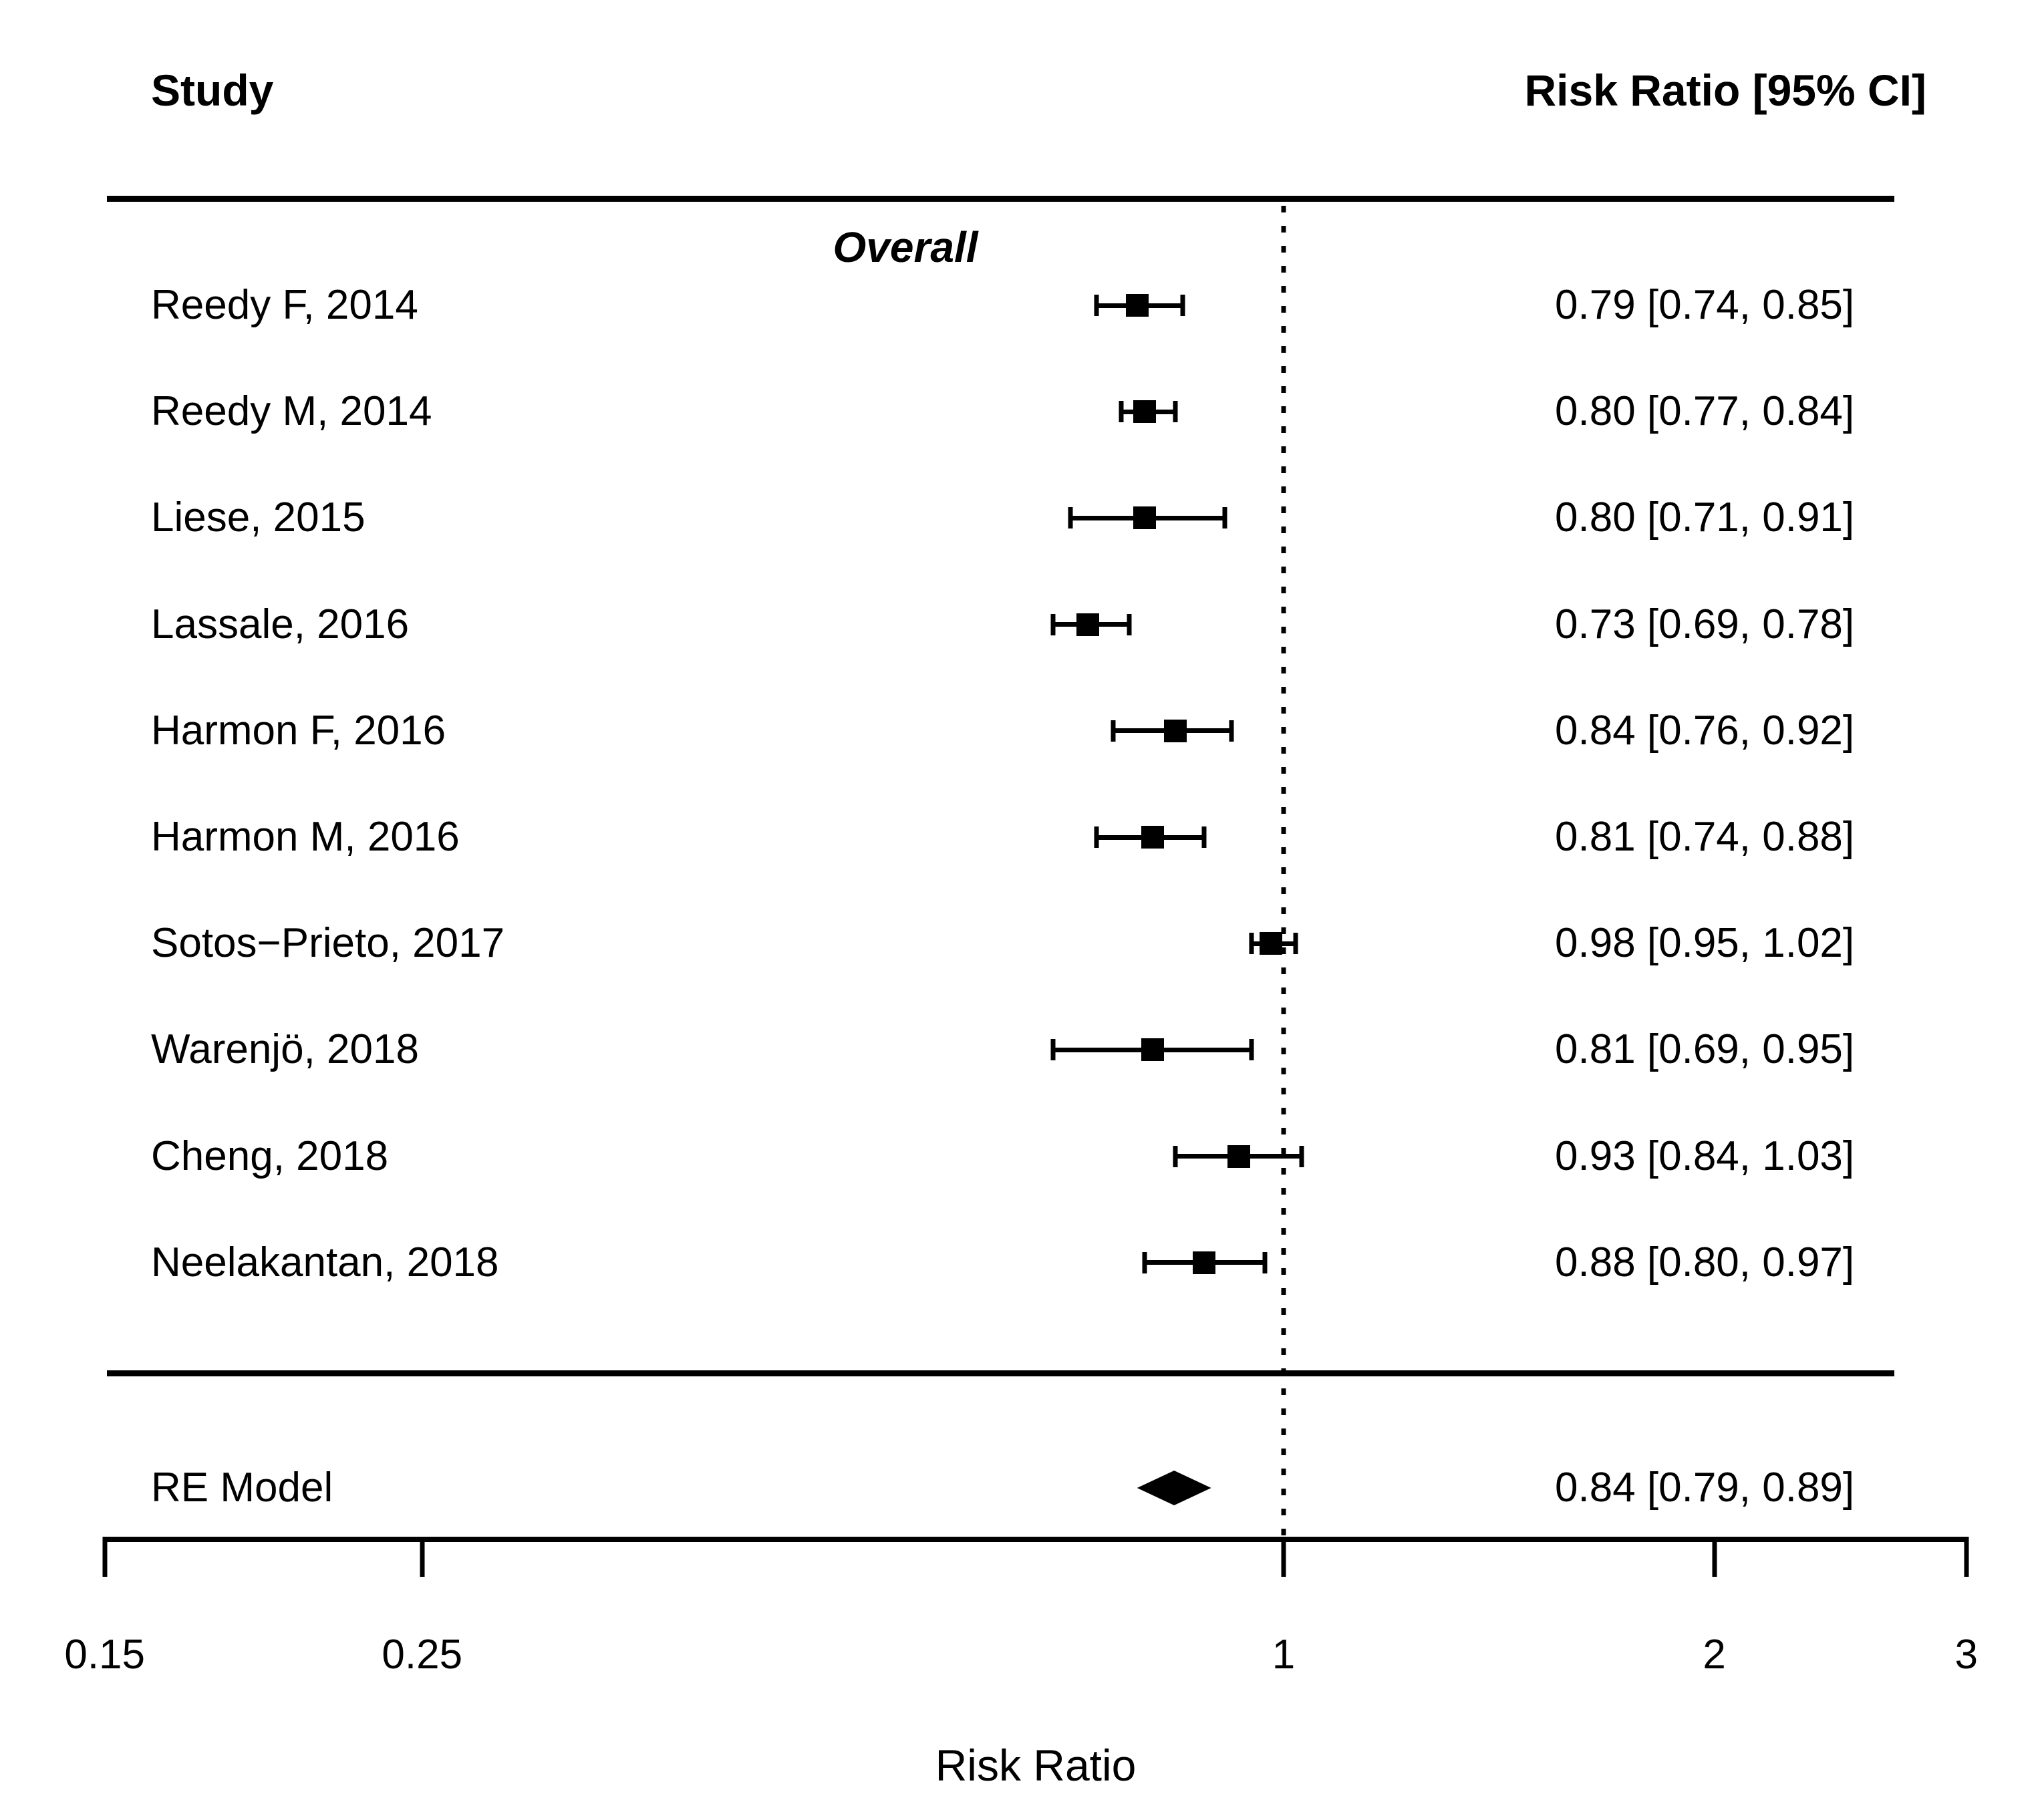 Image resolution: width=2042 pixels, height=1820 pixels. I want to click on estimate-text: 0.88 [0.80, 0.97], so click(1705, 1262).